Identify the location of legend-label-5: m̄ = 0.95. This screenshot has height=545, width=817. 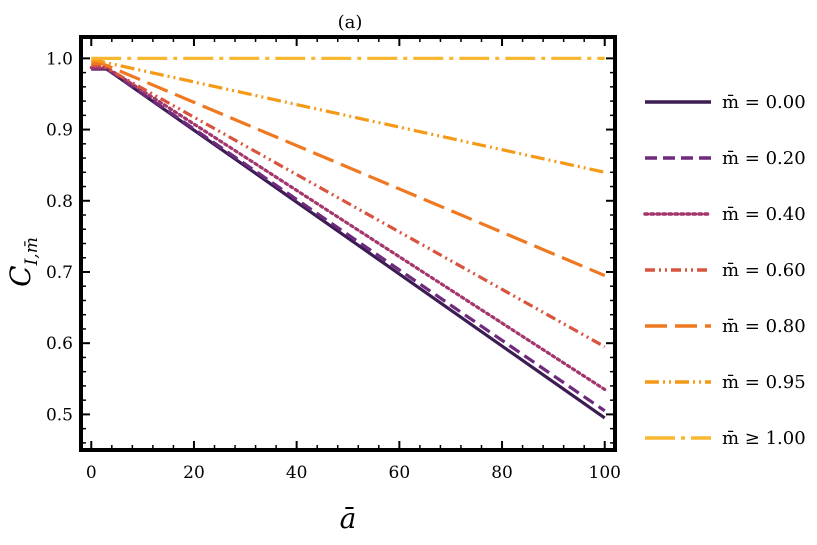
(764, 382).